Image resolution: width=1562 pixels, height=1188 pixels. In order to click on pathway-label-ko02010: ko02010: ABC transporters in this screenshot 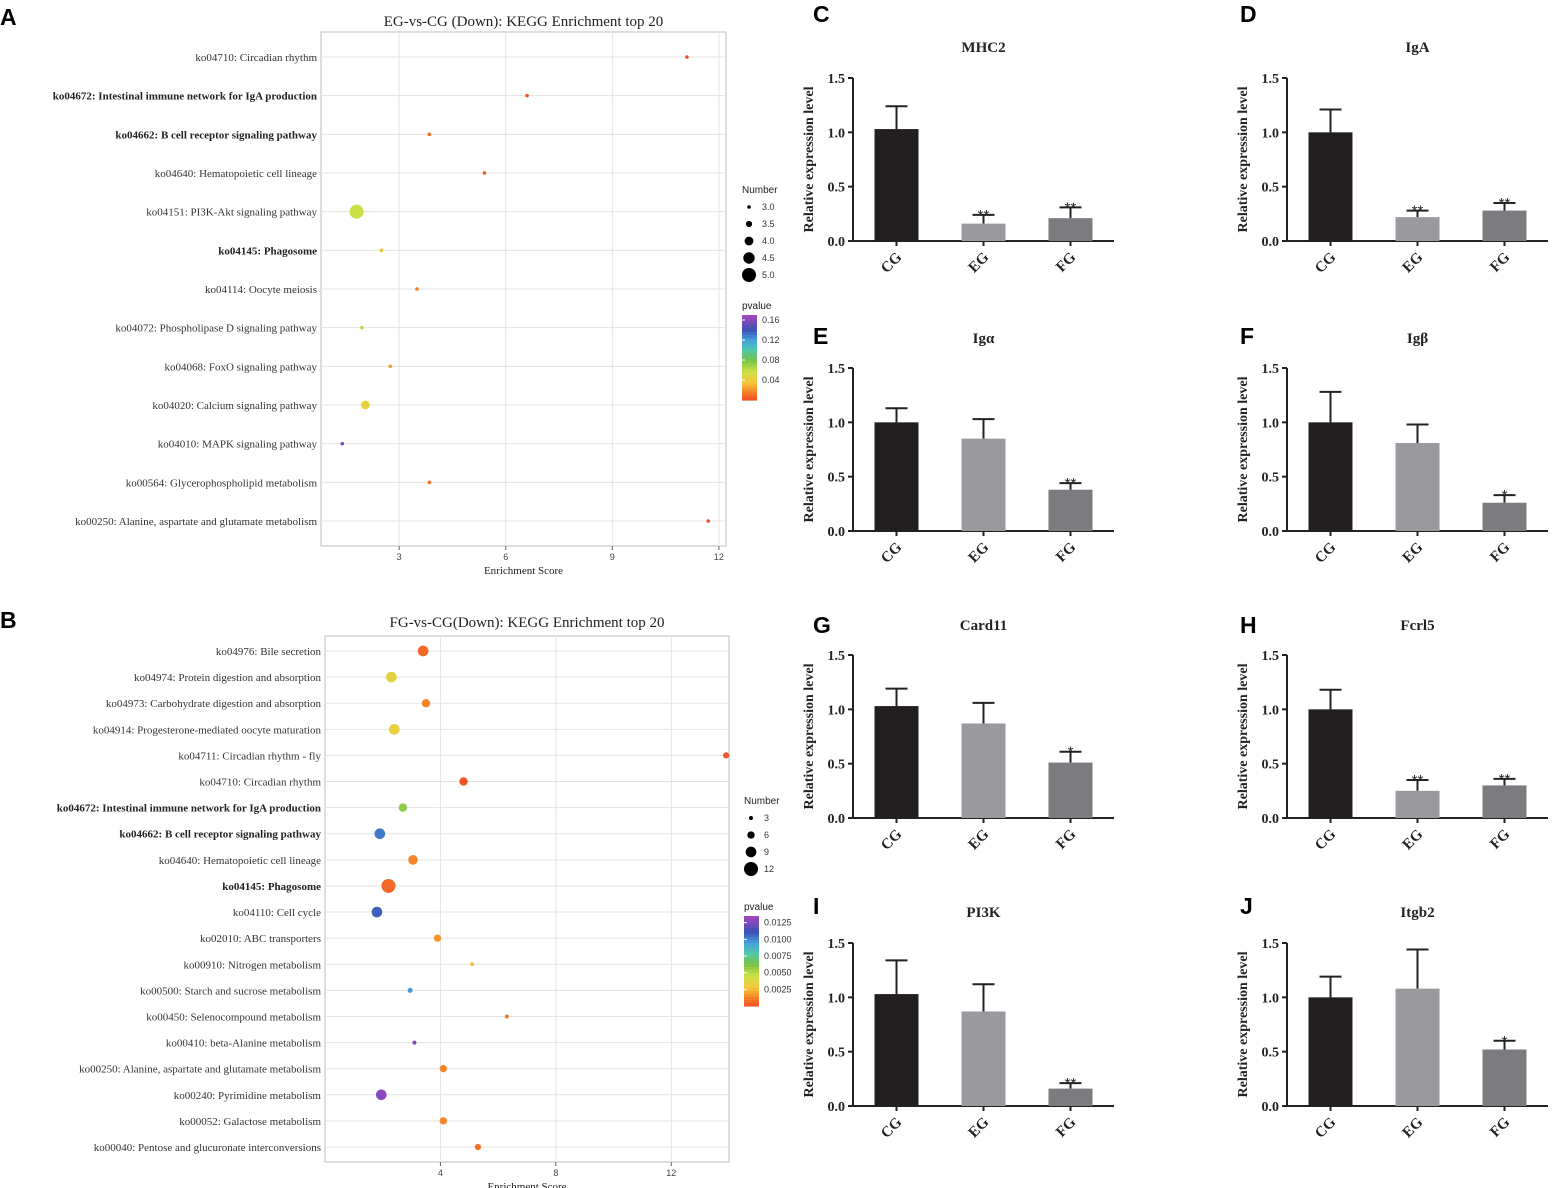, I will do `click(260, 939)`.